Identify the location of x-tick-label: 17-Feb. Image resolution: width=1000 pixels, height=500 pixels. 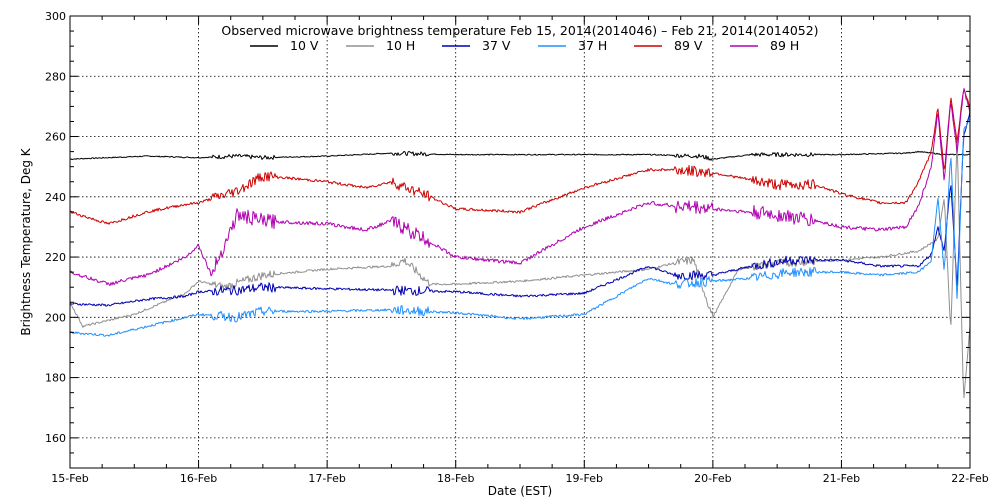
(326, 478).